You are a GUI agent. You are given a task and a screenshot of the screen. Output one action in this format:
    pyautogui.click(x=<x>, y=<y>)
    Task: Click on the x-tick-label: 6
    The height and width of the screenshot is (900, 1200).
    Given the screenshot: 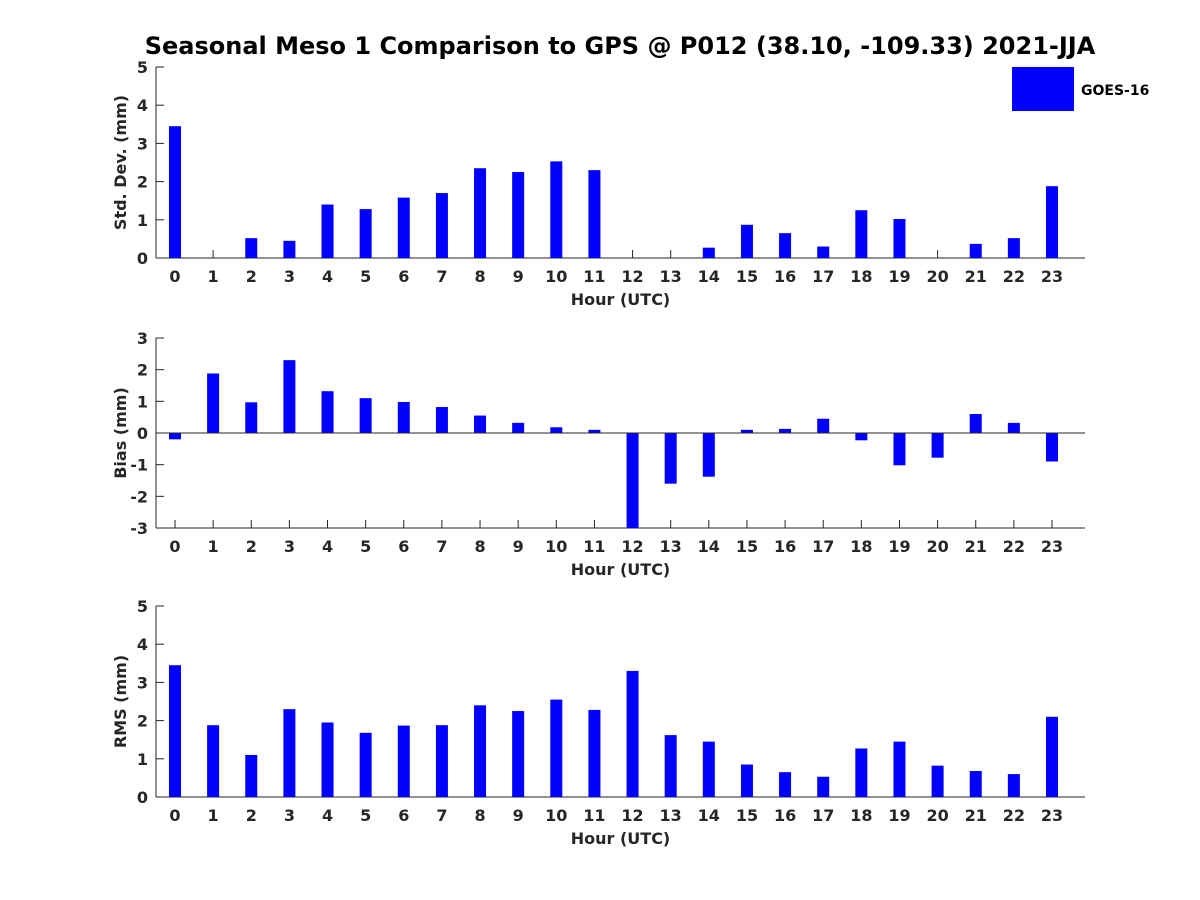 What is the action you would take?
    pyautogui.click(x=403, y=815)
    